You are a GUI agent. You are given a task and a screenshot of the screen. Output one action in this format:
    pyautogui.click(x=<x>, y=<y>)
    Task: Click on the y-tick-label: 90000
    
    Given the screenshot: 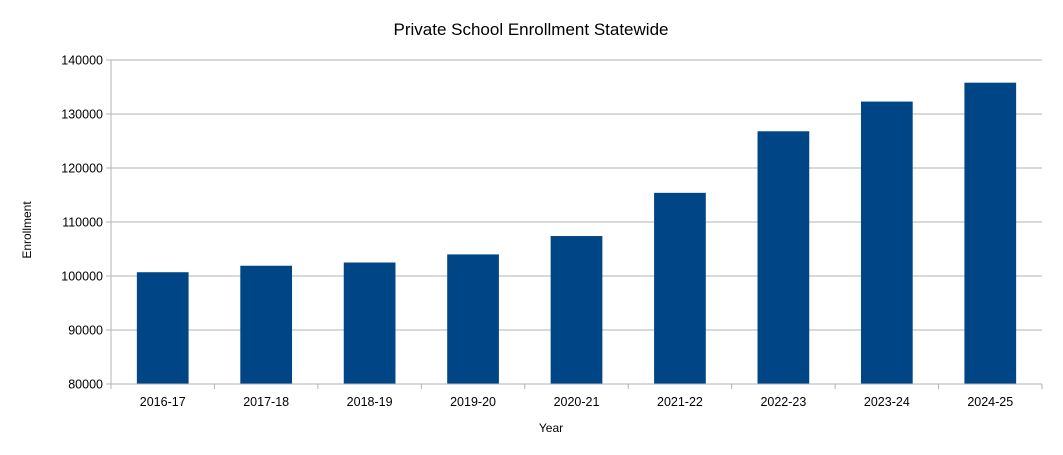 What is the action you would take?
    pyautogui.click(x=85, y=331)
    